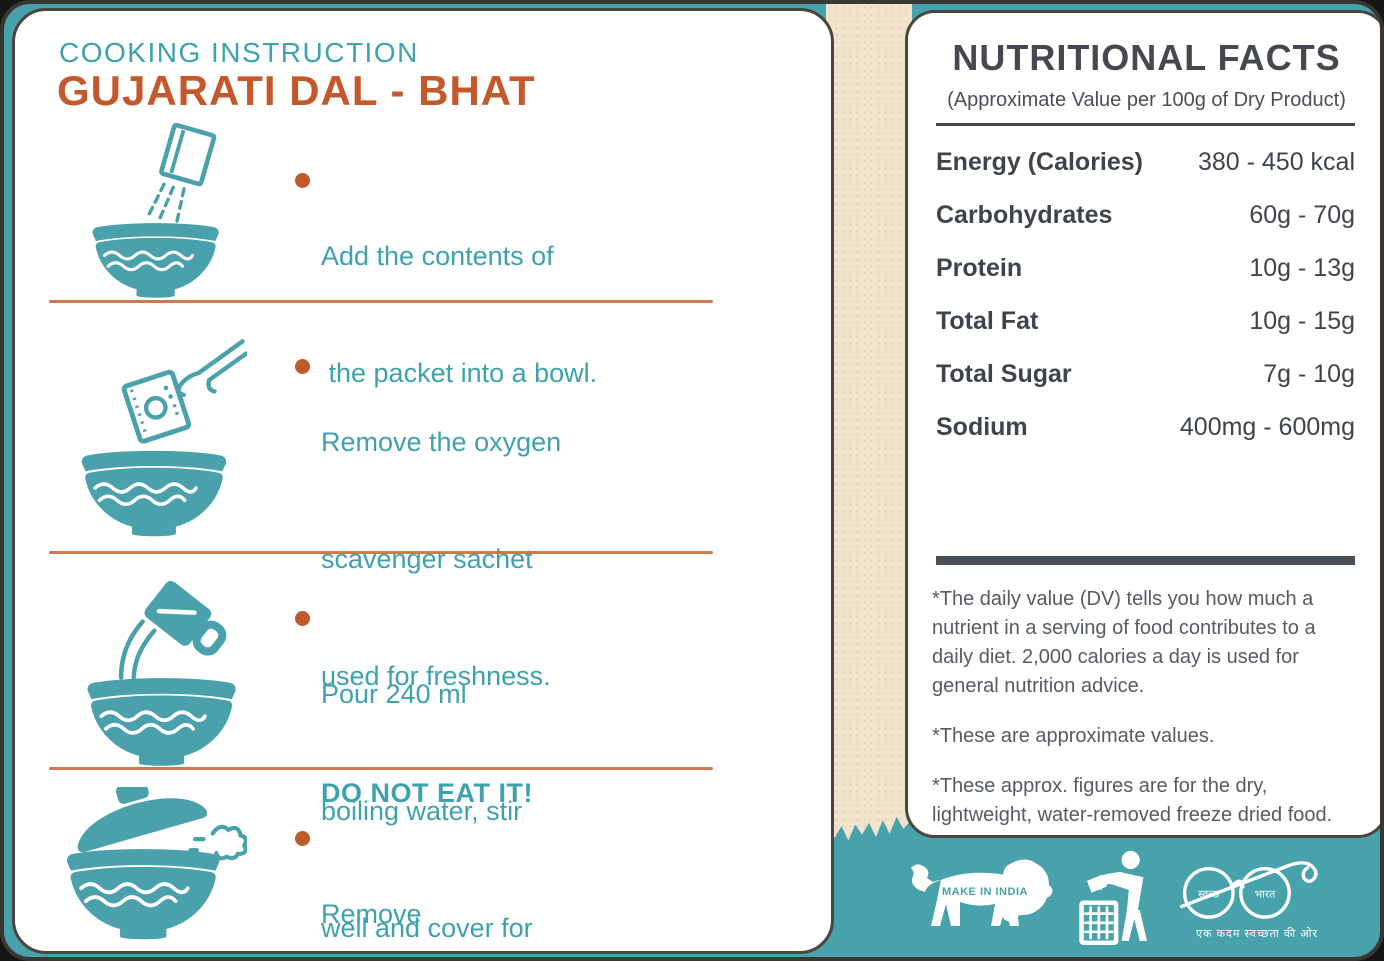 Image resolution: width=1384 pixels, height=961 pixels. Describe the element at coordinates (161, 673) in the screenshot. I see `pour-boiling-water-icon` at that location.